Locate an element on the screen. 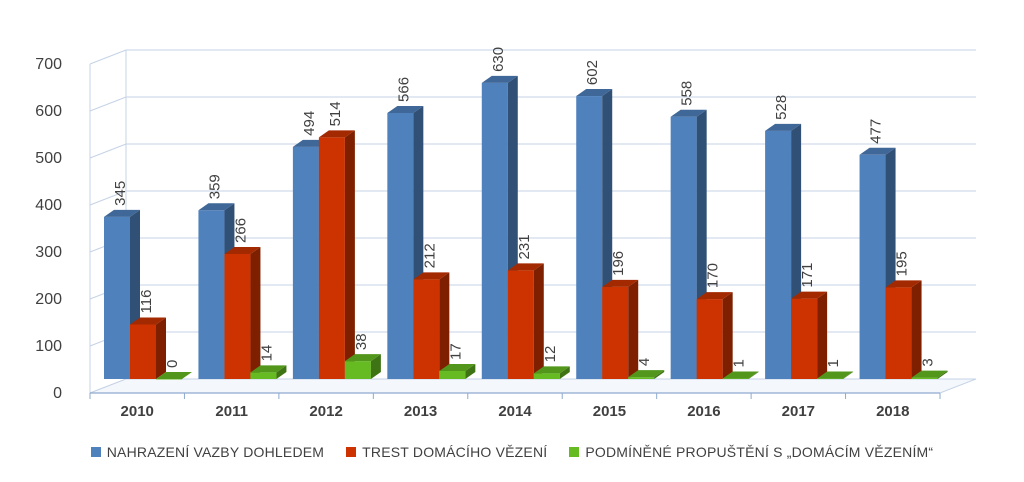  y-tick-label: 100 is located at coordinates (48, 346).